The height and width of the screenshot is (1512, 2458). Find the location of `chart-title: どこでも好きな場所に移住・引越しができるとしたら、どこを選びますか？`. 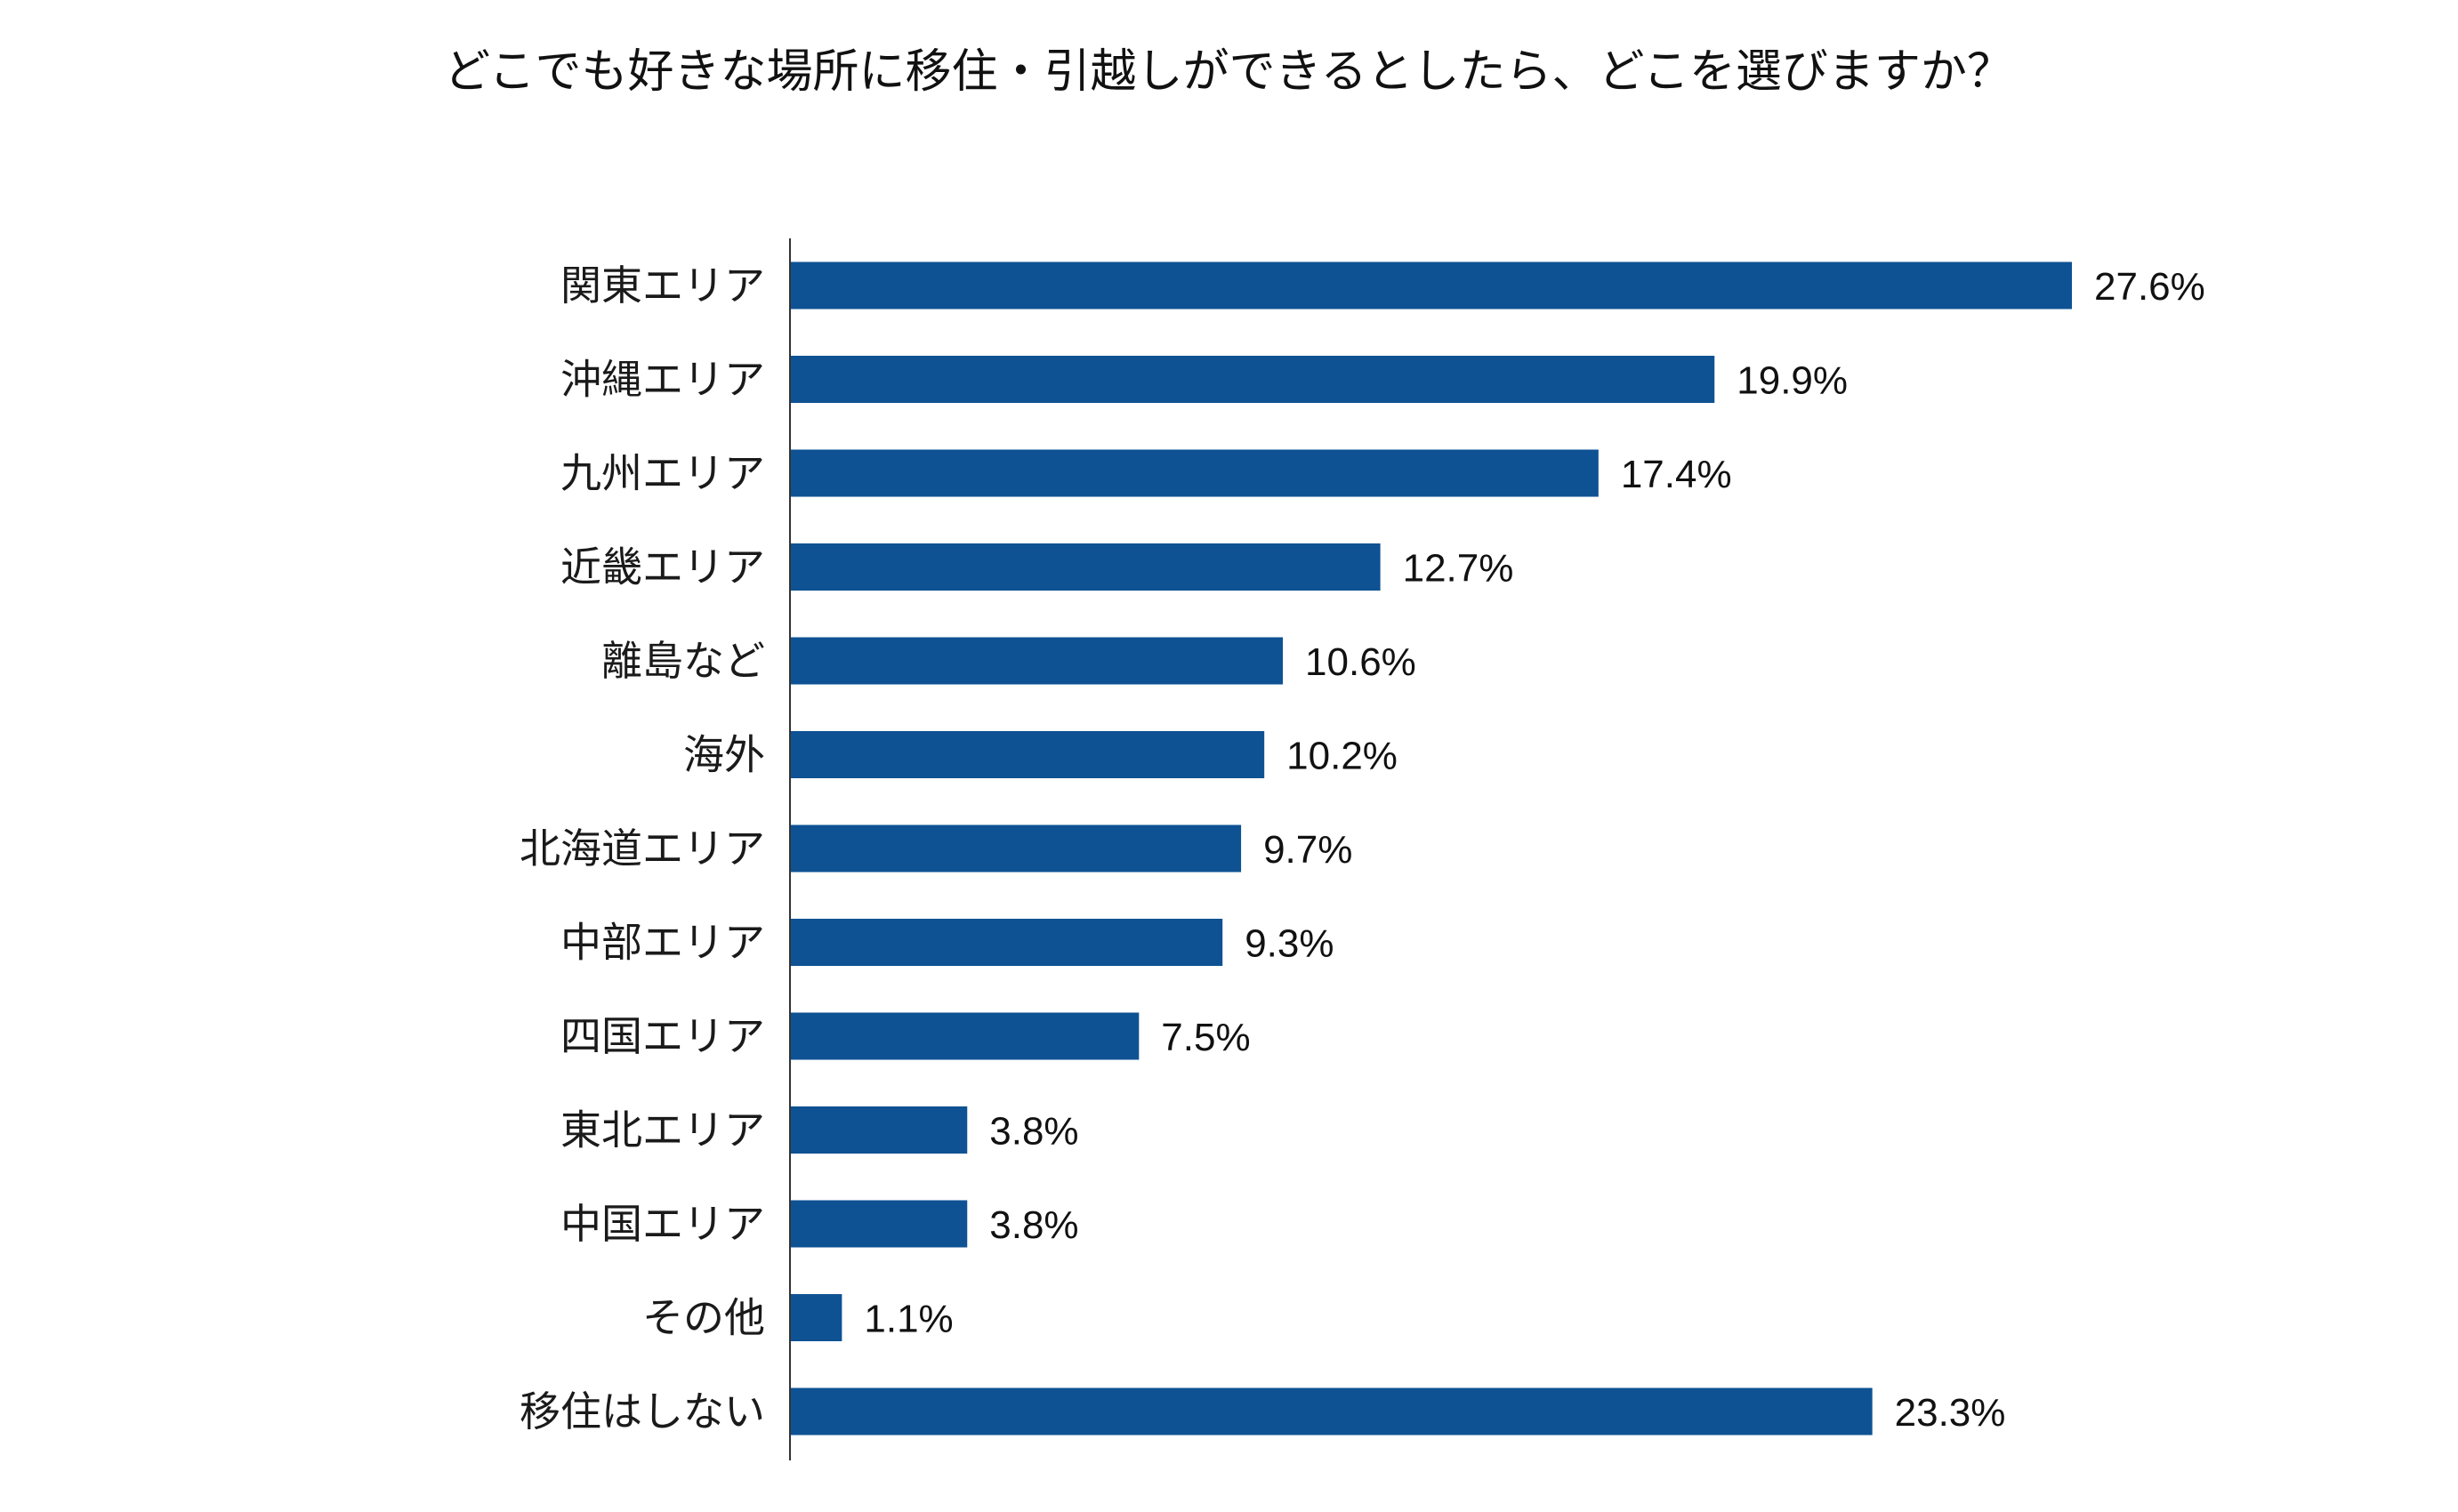

chart-title: どこでも好きな場所に移住・引越しができるとしたら、どこを選びますか？ is located at coordinates (1228, 72).